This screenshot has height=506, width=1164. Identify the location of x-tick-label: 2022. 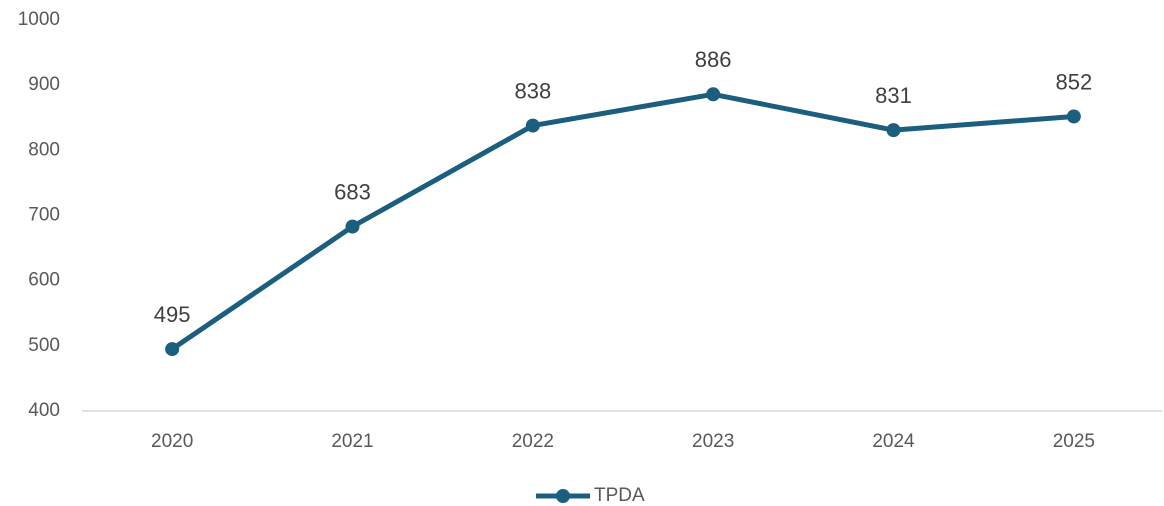
(533, 441).